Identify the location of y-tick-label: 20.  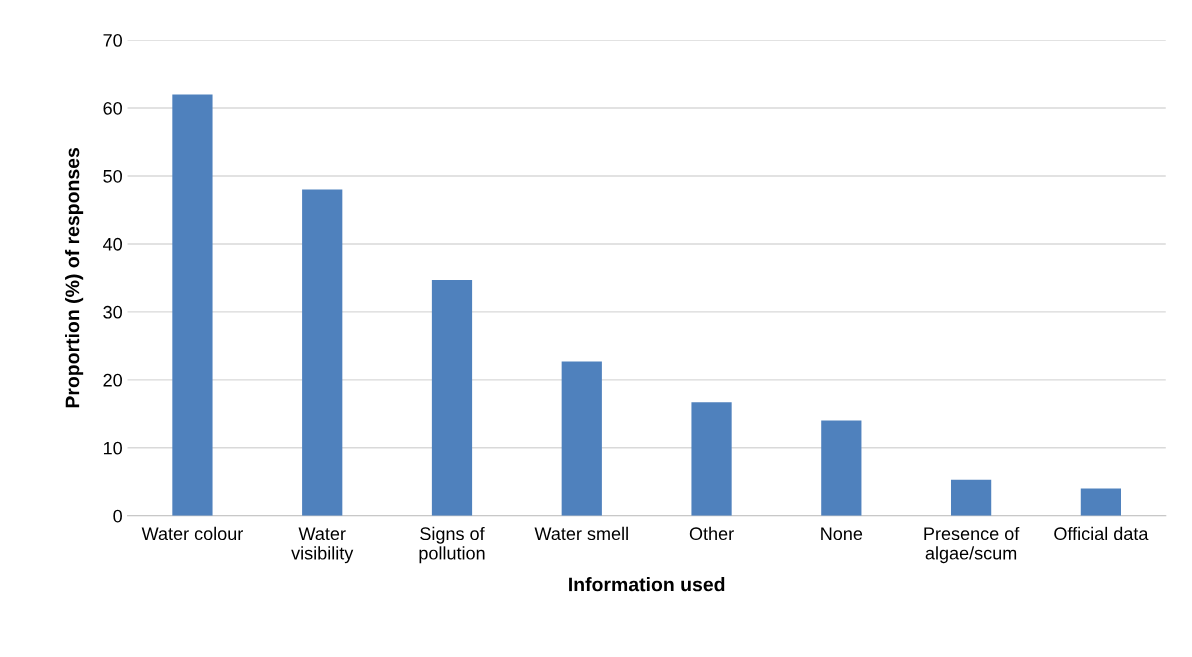
(112, 380).